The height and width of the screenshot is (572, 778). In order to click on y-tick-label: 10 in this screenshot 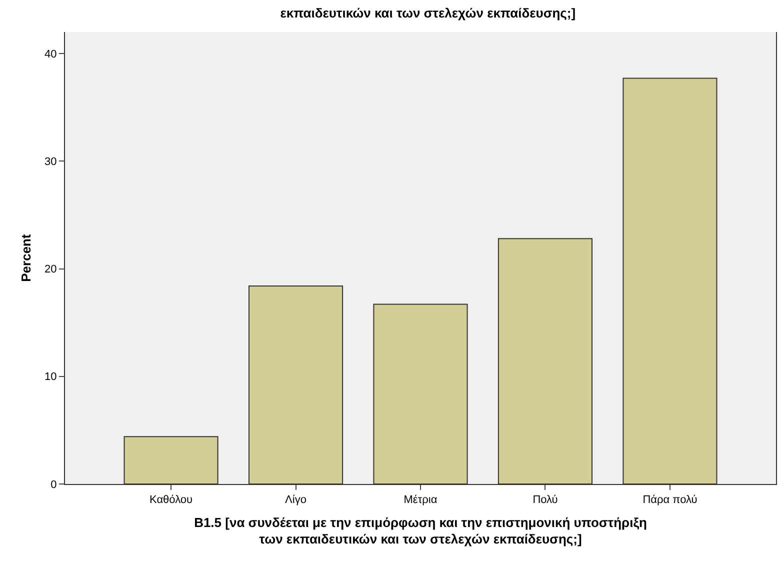, I will do `click(50, 377)`.